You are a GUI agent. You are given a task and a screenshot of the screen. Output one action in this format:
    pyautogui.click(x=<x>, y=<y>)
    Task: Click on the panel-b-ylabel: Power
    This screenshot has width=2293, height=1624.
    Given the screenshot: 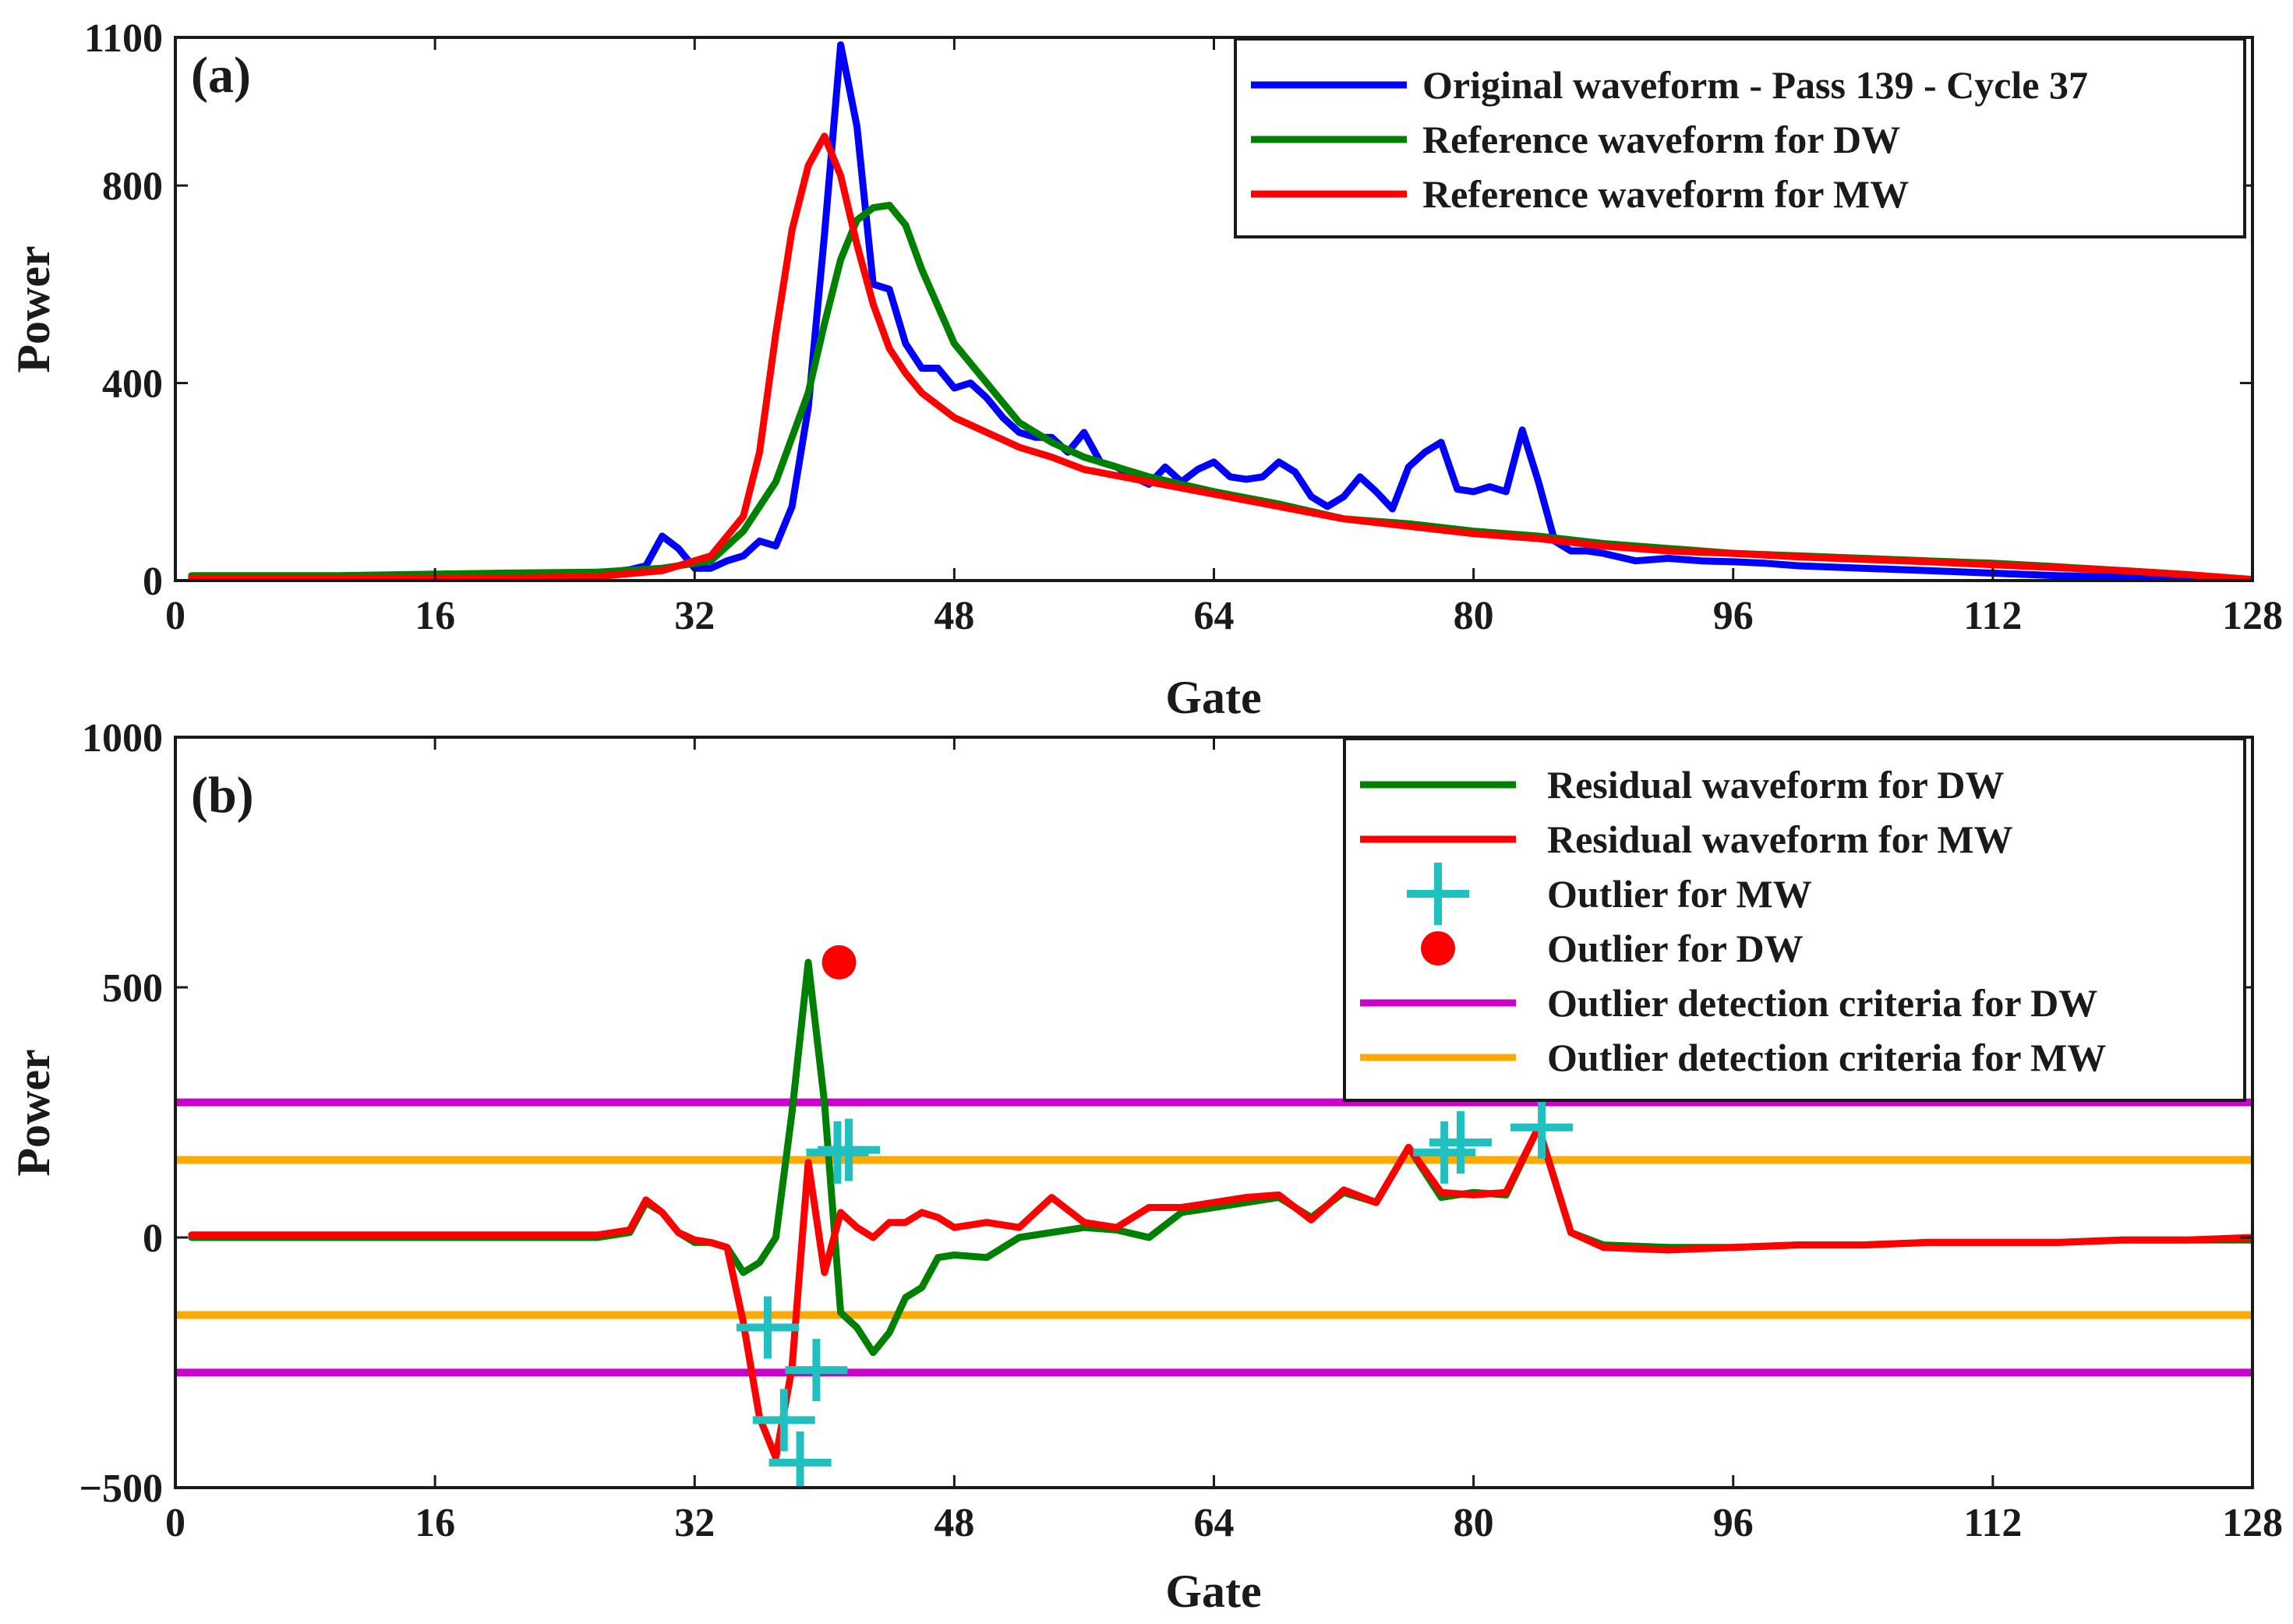 What is the action you would take?
    pyautogui.click(x=33, y=1112)
    